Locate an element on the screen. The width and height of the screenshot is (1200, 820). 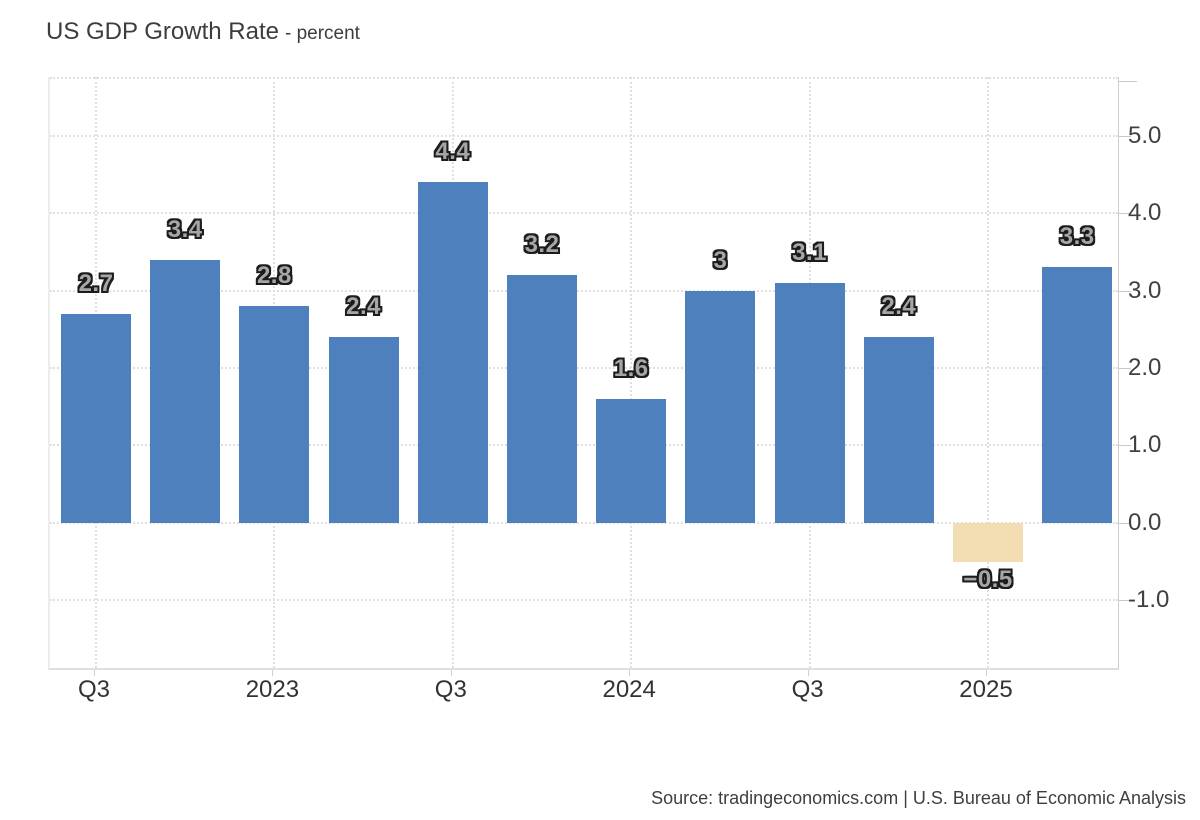
bar-value-label: 3.2 is located at coordinates (542, 245).